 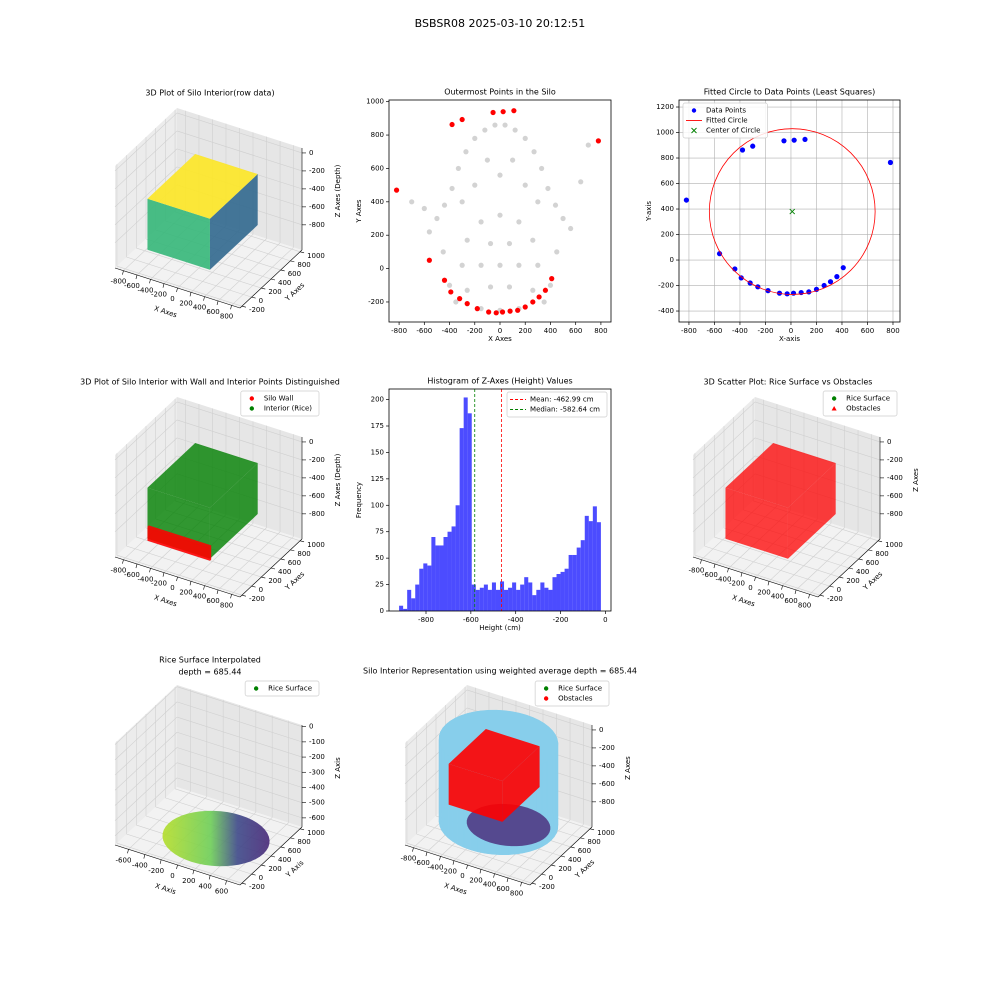 I want to click on y-tick-label: 125, so click(x=377, y=479).